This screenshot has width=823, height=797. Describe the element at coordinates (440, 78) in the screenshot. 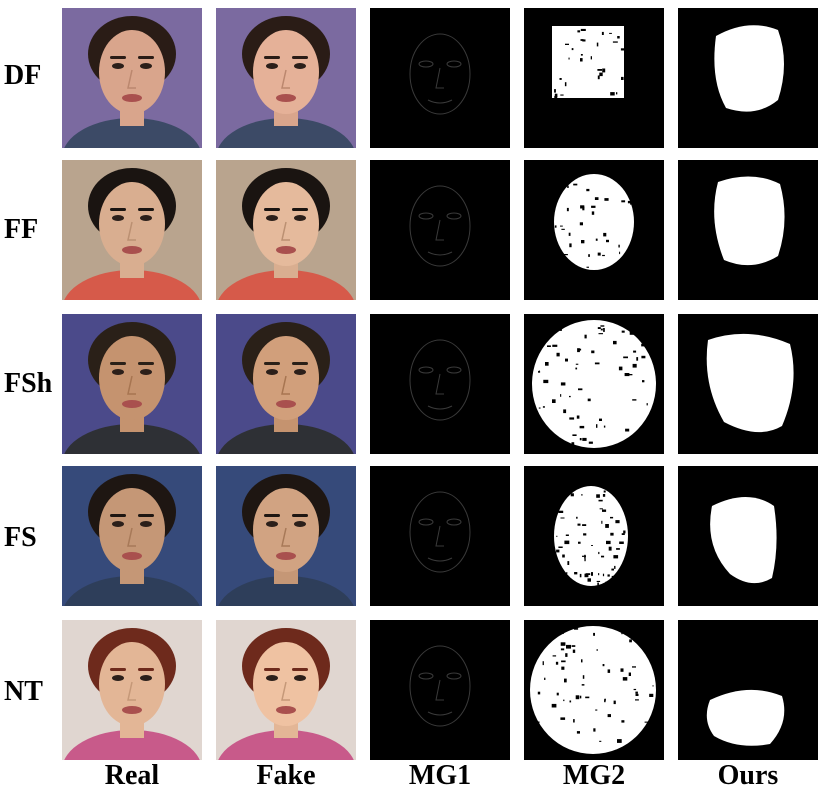

I see `mask-image-mg1-df` at that location.